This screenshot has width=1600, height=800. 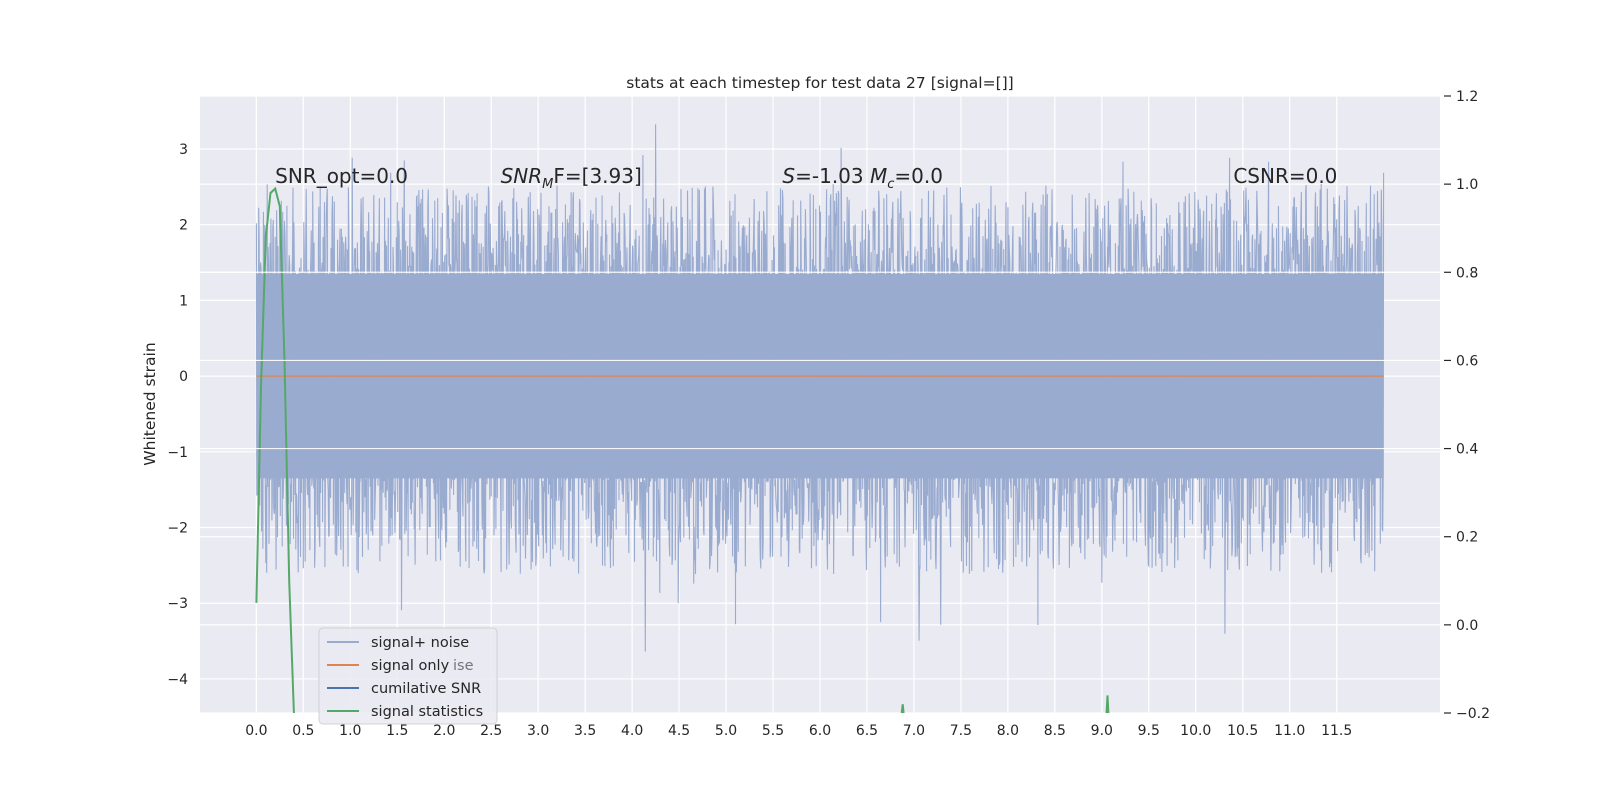 I want to click on y-tick-label: −3, so click(x=177, y=604).